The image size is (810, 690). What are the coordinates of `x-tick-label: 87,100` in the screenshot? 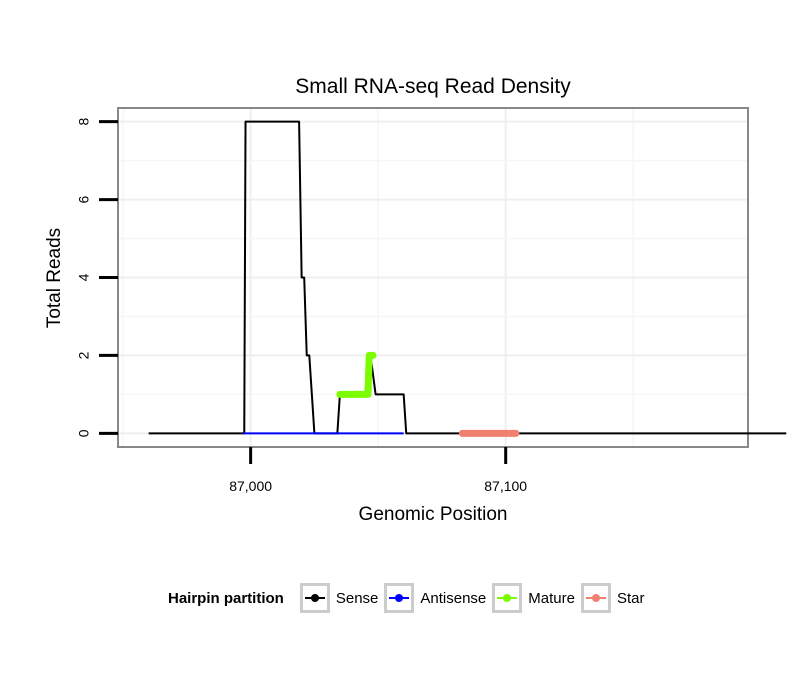 It's located at (505, 486).